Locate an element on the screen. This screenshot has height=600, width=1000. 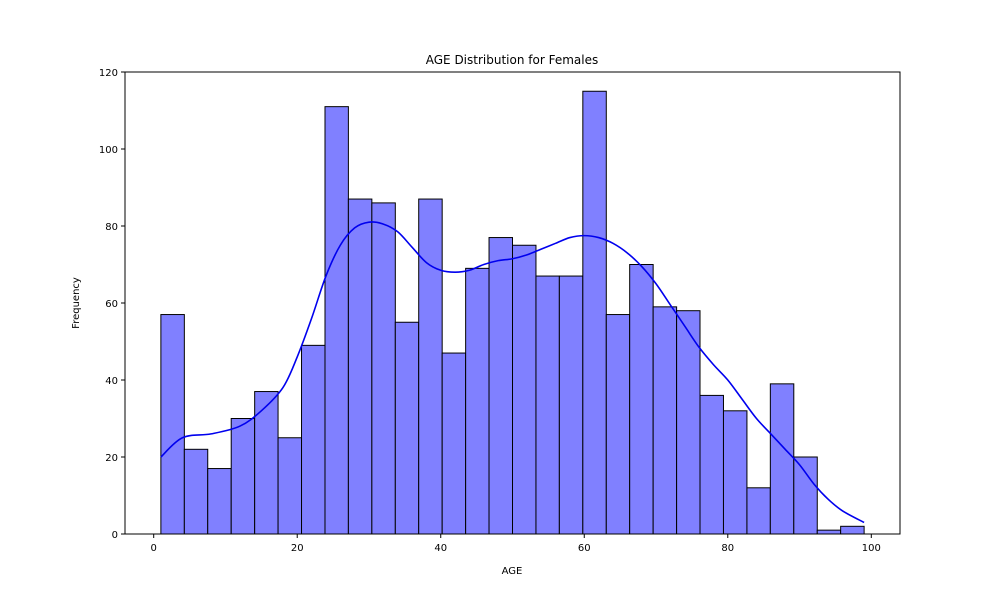
y-tick-label: 80 is located at coordinates (111, 227).